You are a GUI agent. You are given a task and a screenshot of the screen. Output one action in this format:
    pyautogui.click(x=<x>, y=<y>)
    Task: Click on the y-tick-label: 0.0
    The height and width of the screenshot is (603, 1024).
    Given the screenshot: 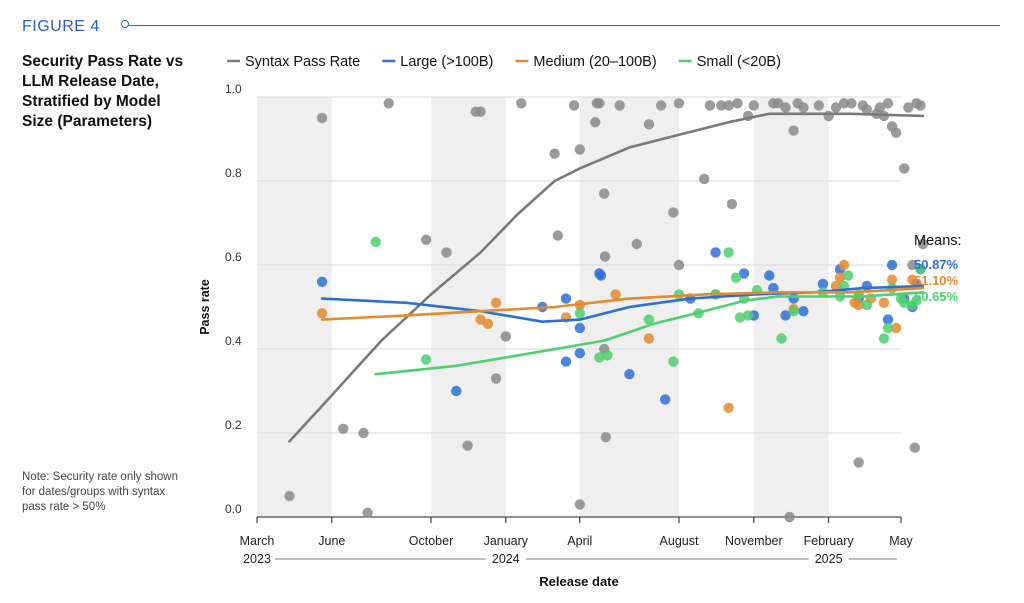 What is the action you would take?
    pyautogui.click(x=233, y=509)
    